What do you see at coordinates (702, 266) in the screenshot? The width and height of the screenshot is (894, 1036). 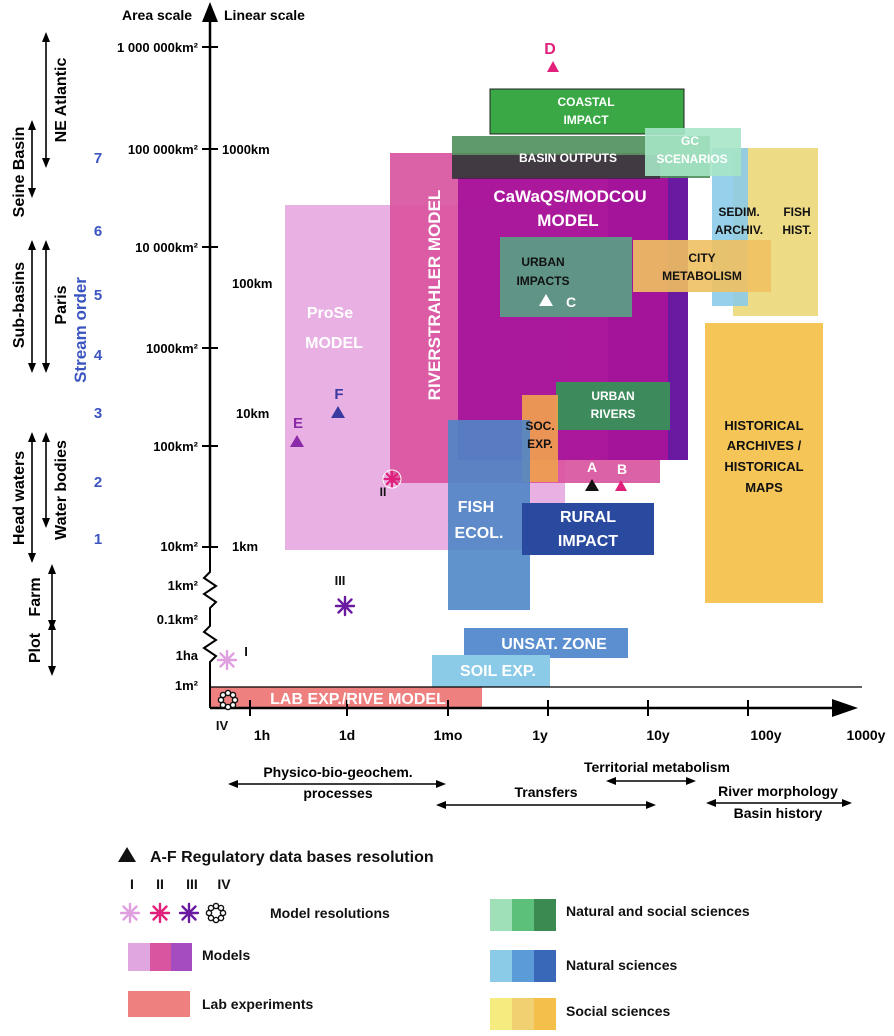 I see `city-metabolism-box` at bounding box center [702, 266].